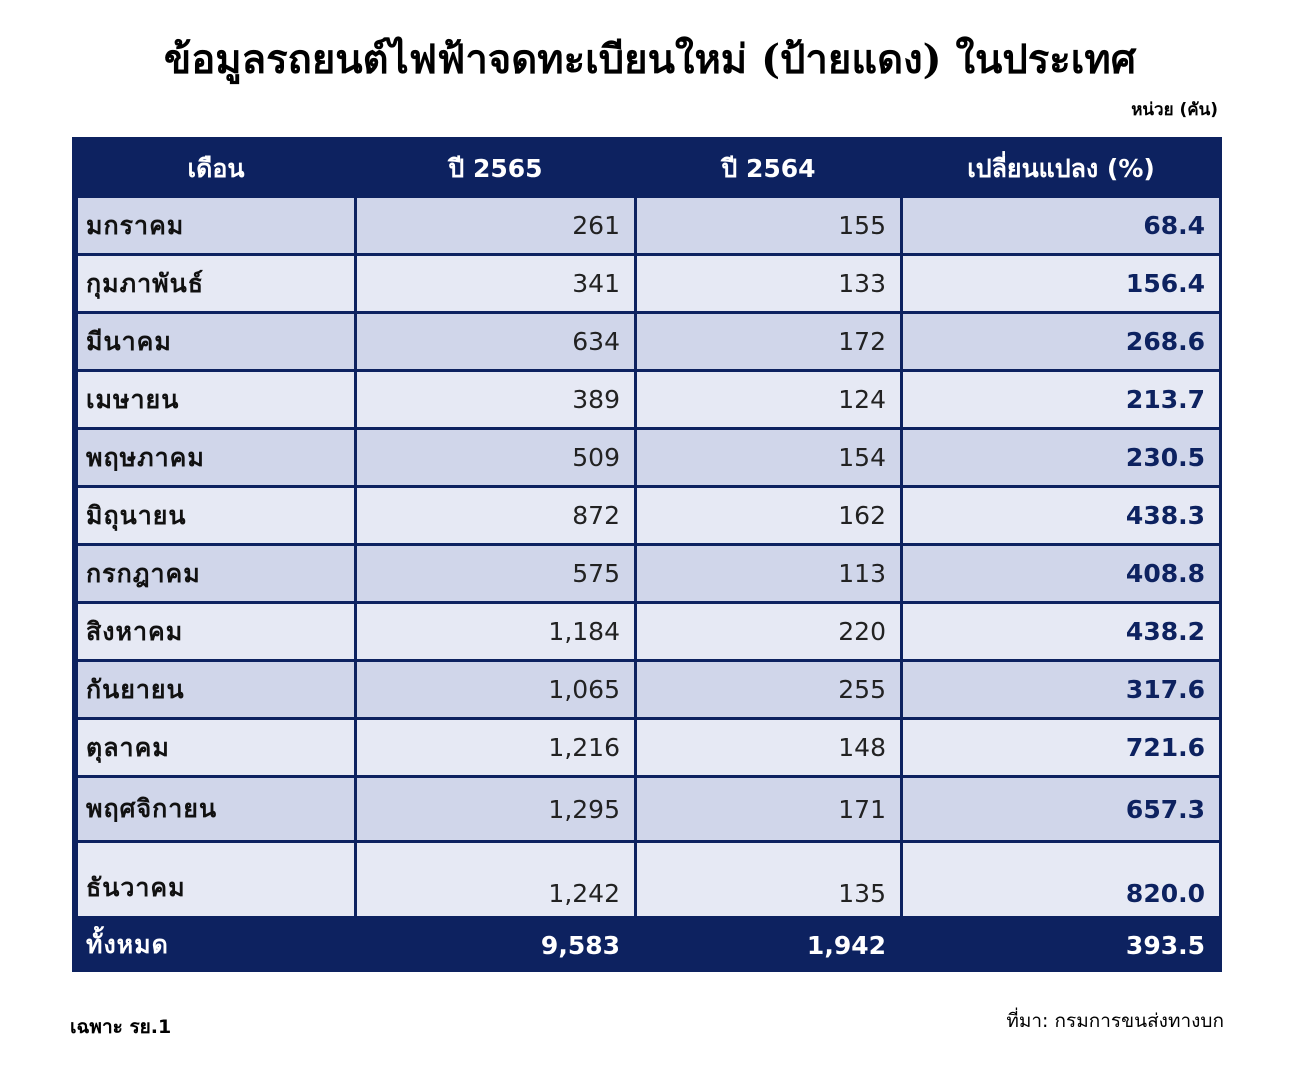 This screenshot has width=1300, height=1071. What do you see at coordinates (1061, 879) in the screenshot?
I see `change-cell: 820.0` at bounding box center [1061, 879].